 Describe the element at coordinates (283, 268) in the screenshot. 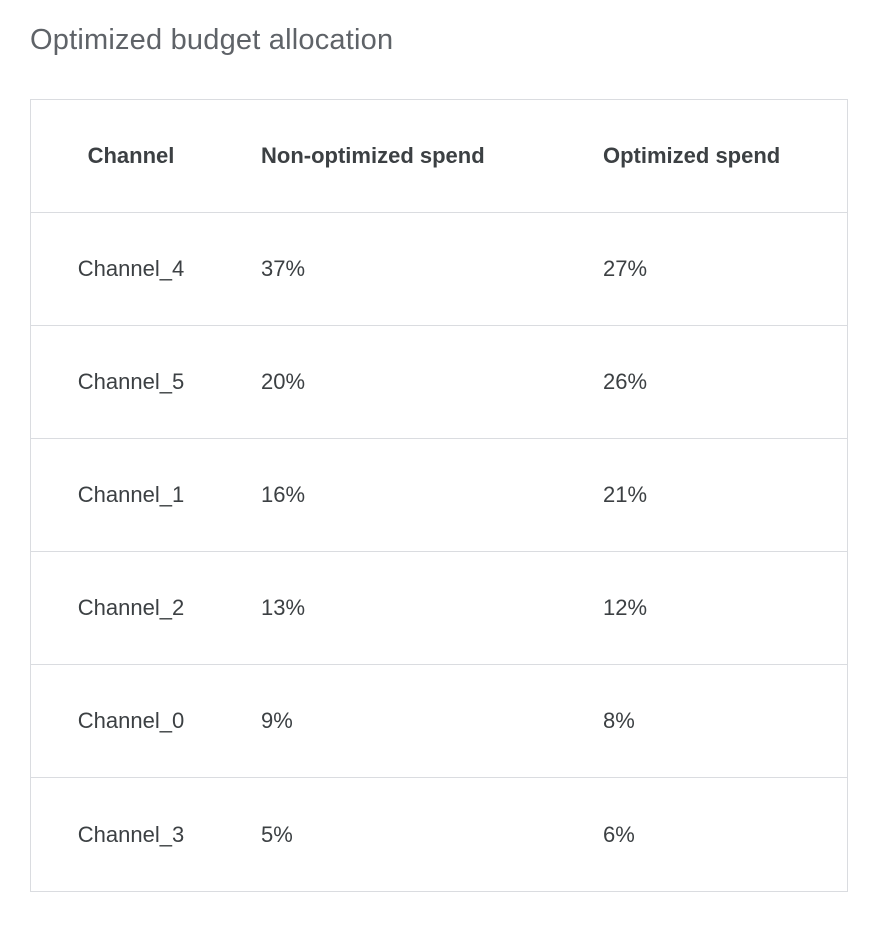

I see `cell-non-optimized-spend: 37%` at that location.